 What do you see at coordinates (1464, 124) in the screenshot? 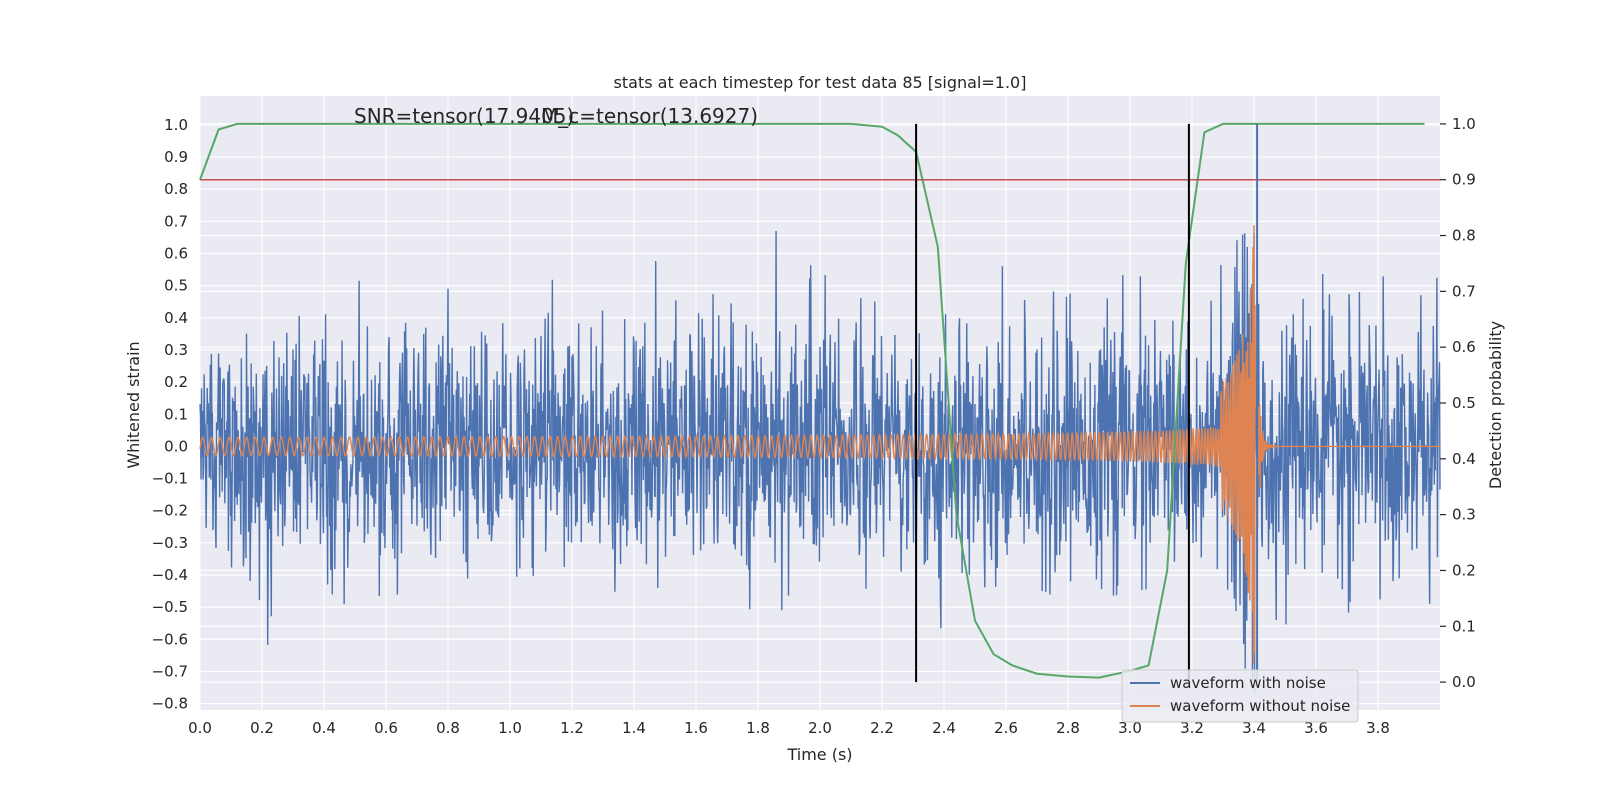
I see `y2-tick-label: 1.0` at bounding box center [1464, 124].